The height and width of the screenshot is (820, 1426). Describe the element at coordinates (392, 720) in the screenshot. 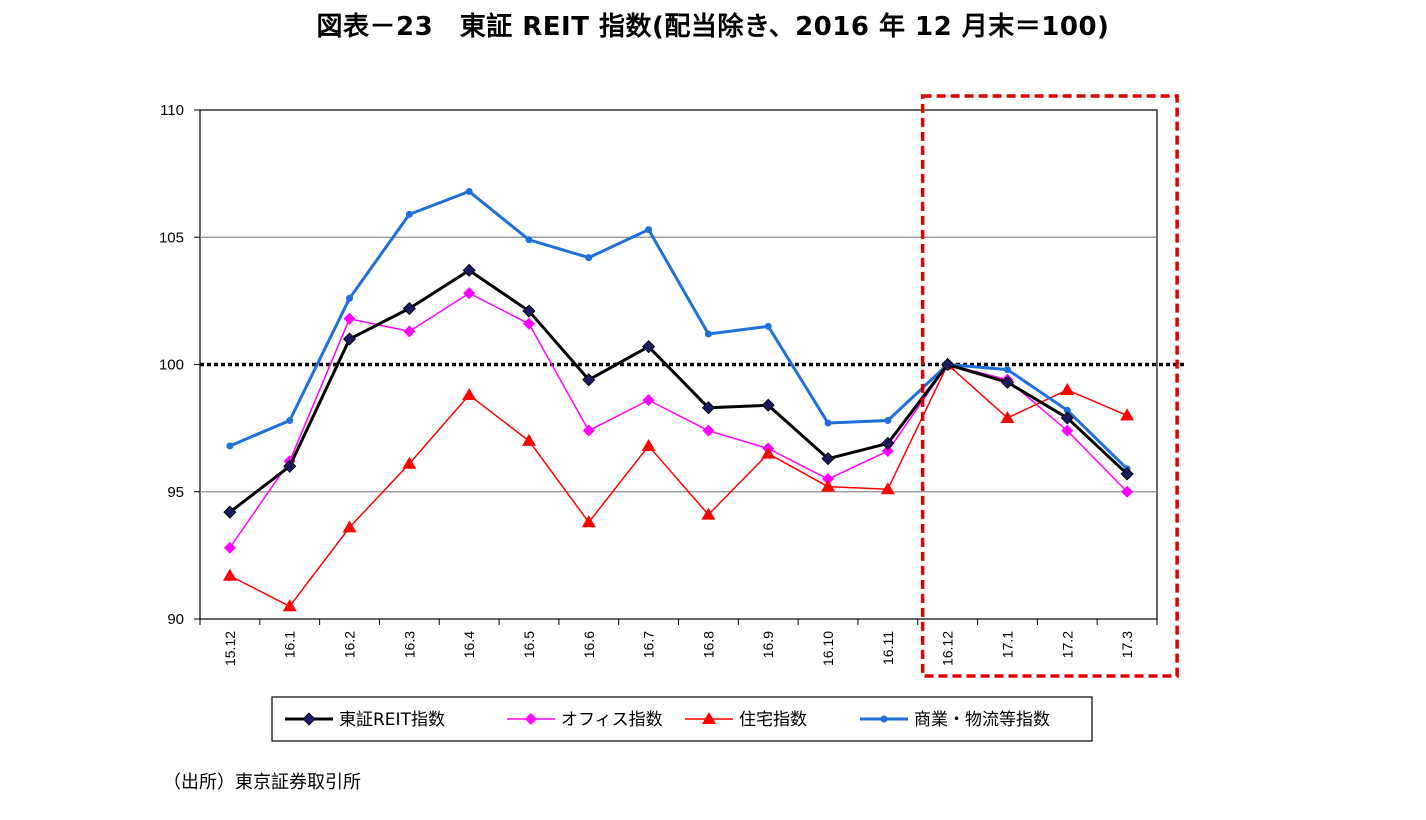

I see `legend-label: 東証REIT指数` at that location.